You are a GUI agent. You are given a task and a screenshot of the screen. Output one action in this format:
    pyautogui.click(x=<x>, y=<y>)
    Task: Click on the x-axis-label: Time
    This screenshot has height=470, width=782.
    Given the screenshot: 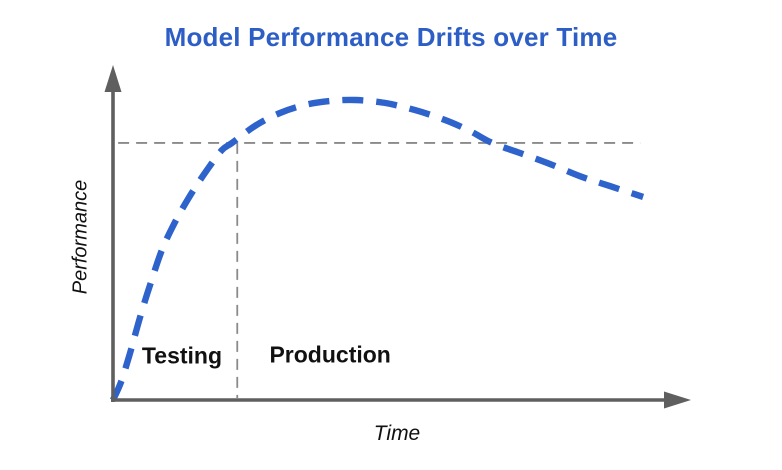 What is the action you would take?
    pyautogui.click(x=397, y=433)
    